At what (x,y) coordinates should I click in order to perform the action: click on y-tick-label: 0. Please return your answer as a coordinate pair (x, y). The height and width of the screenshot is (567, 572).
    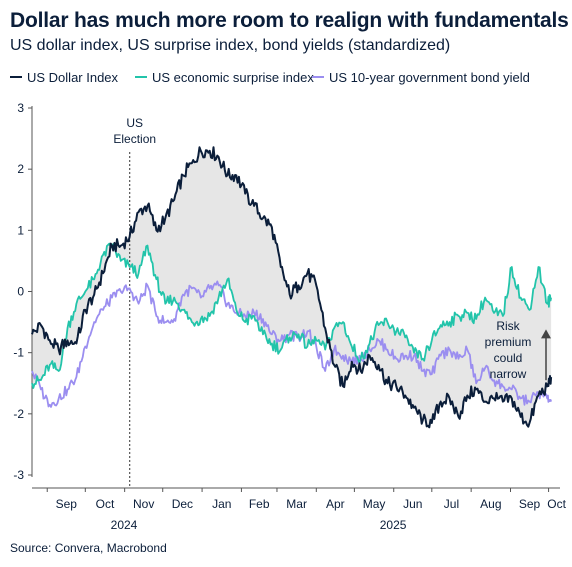
    Looking at the image, I should click on (20, 292).